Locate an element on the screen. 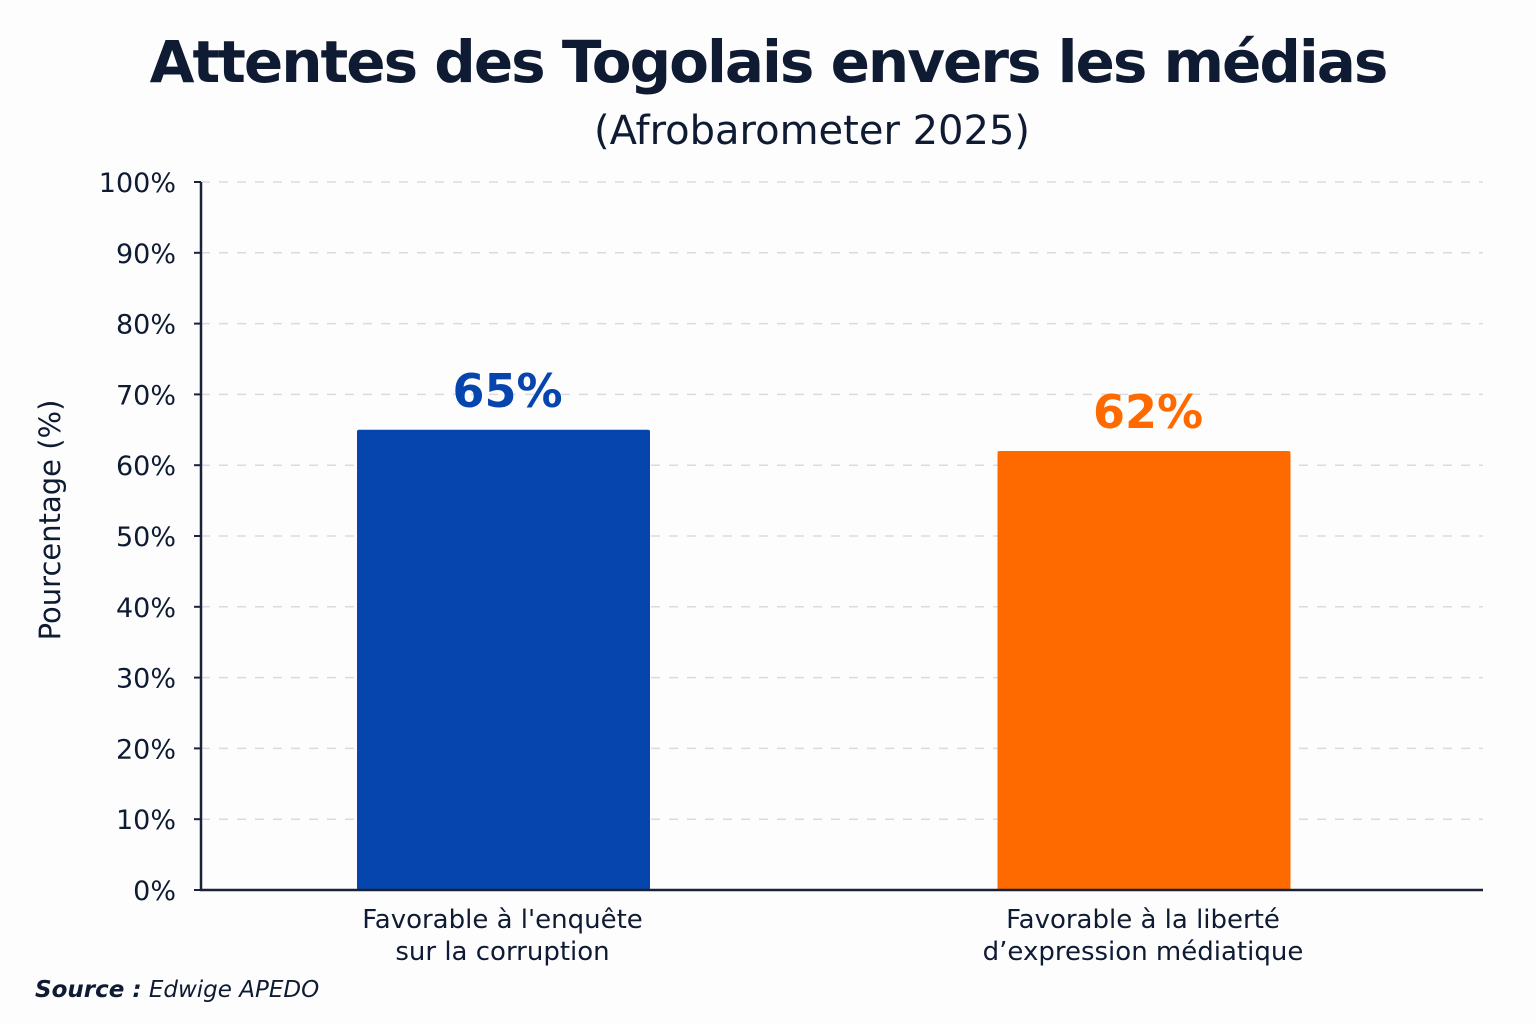 This screenshot has width=1536, height=1024. chart-subtitle: (Afrobarometer 2025) is located at coordinates (812, 131).